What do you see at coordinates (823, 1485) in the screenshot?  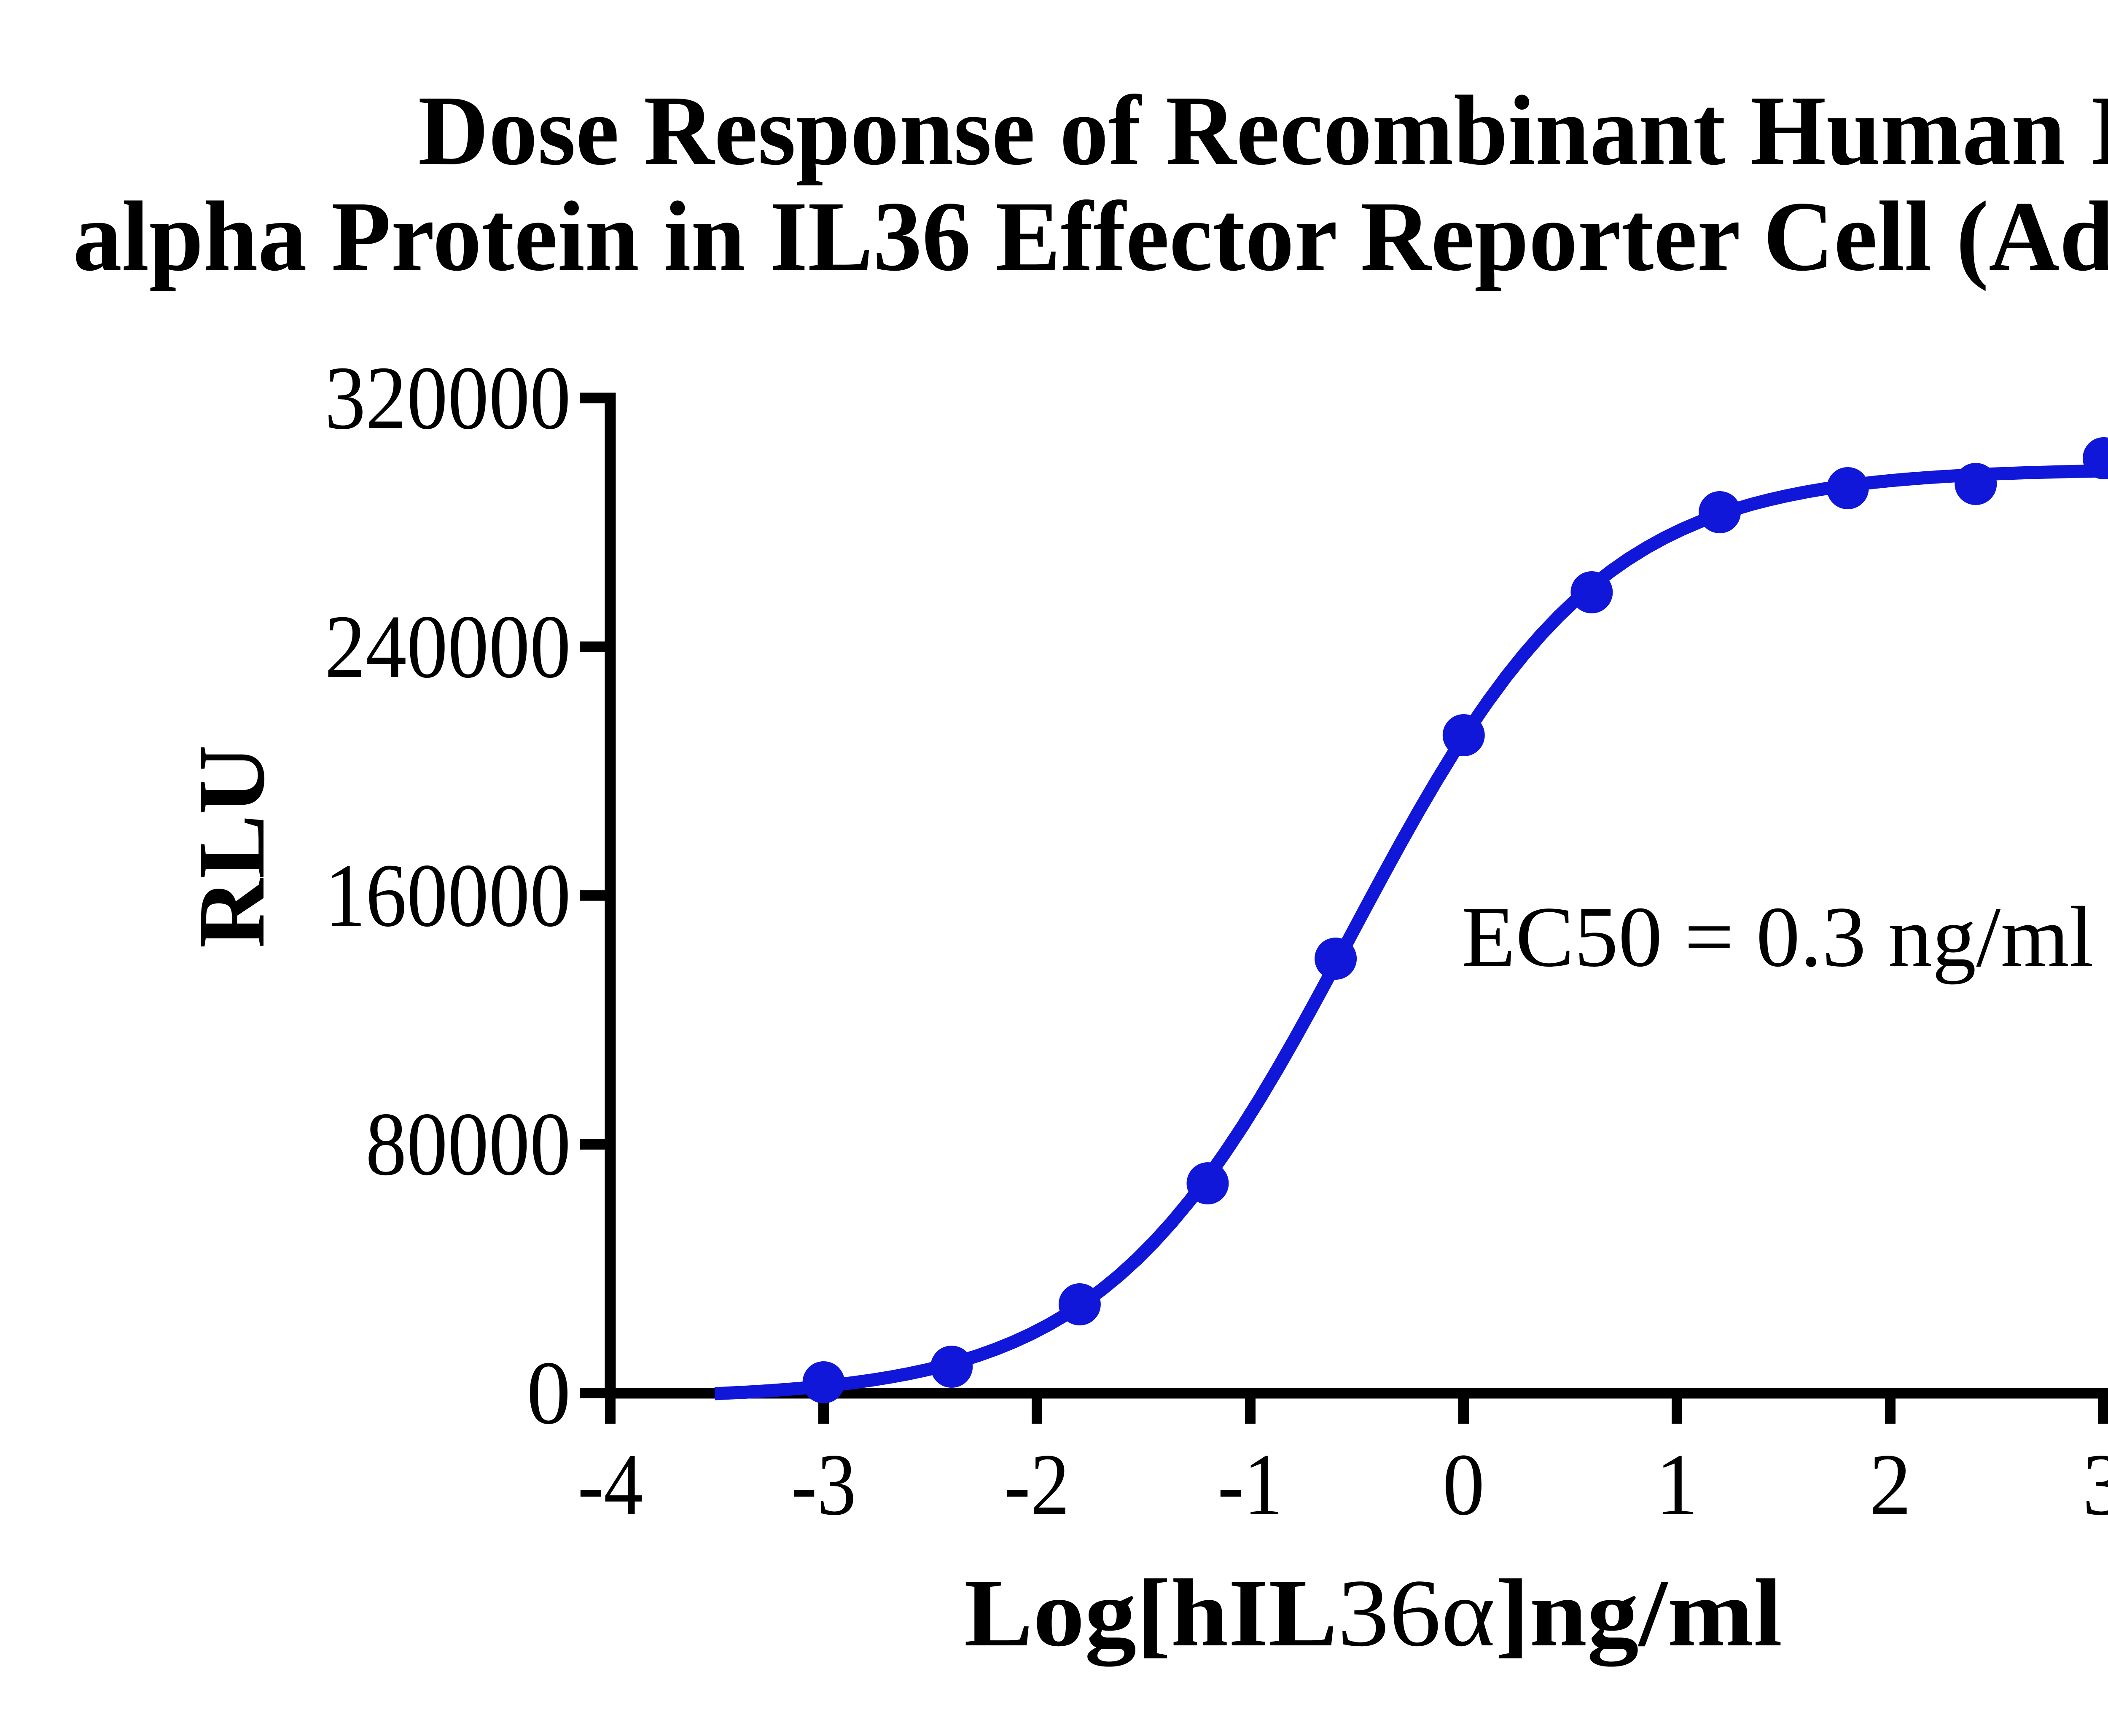 I see `svg-text: -3` at bounding box center [823, 1485].